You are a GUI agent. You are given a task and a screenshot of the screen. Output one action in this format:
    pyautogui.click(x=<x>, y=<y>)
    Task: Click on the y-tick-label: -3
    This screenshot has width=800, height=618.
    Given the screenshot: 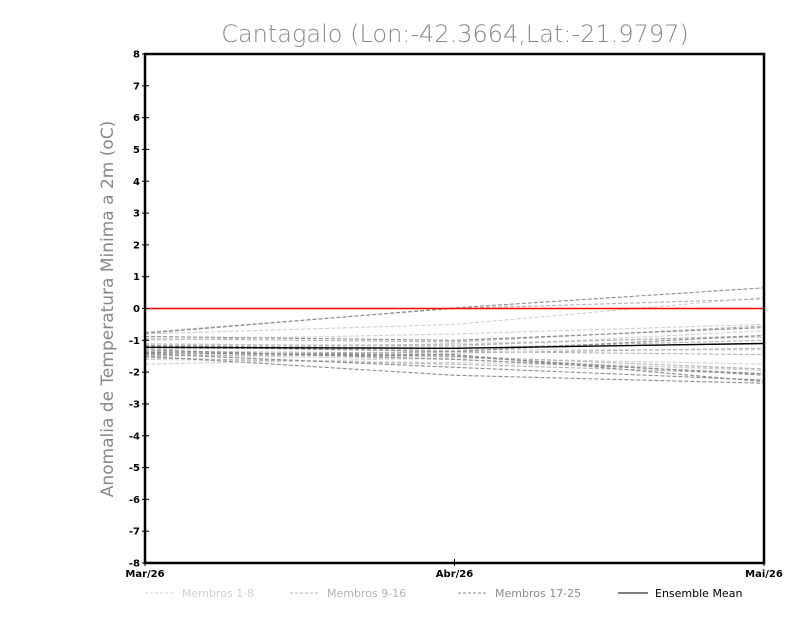 What is the action you would take?
    pyautogui.click(x=134, y=404)
    